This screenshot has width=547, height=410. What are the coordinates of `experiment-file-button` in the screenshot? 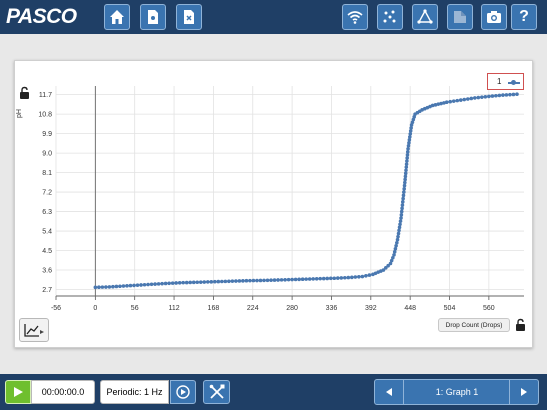 It's located at (153, 17).